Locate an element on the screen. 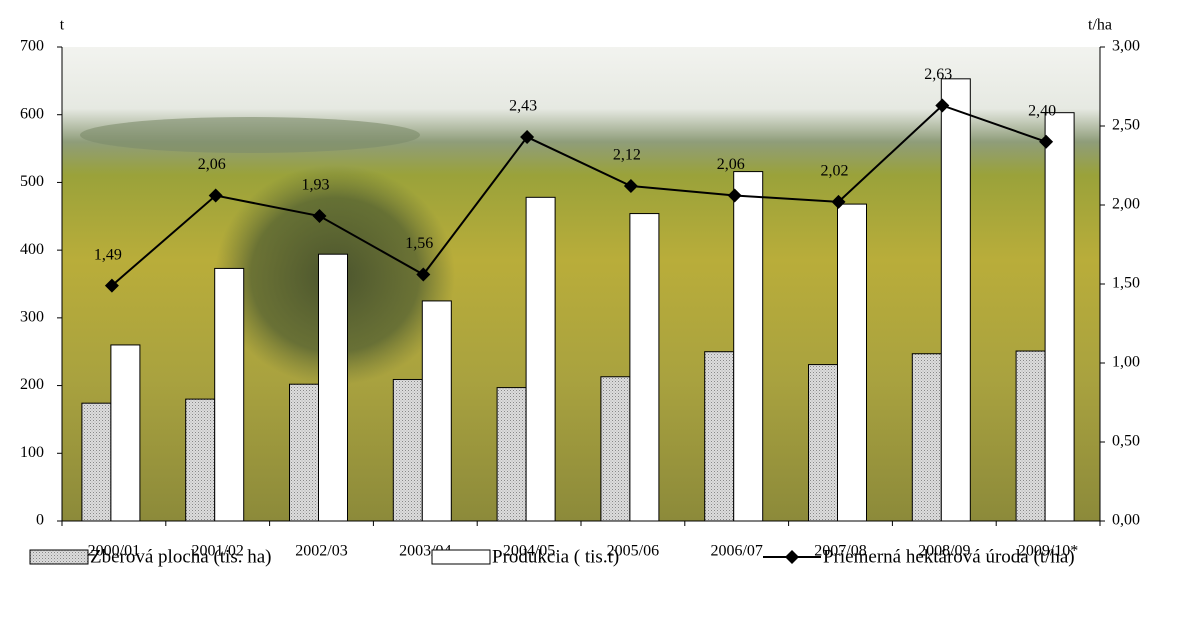  y2-tick-label: 2,50 is located at coordinates (1126, 125).